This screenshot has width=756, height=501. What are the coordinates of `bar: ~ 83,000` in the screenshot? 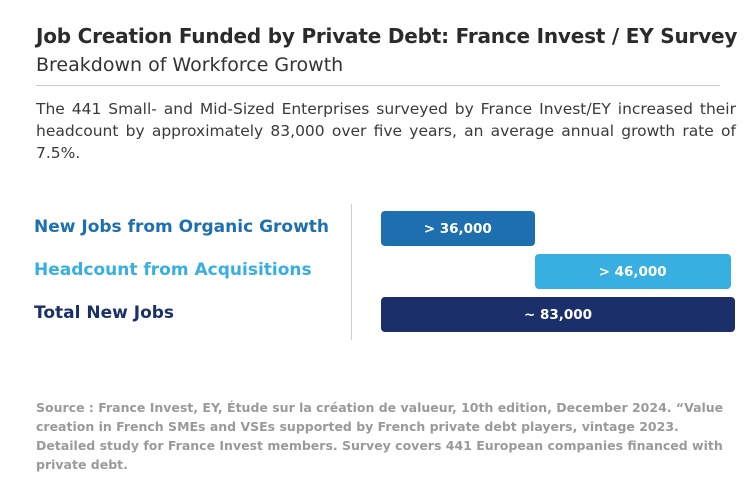 It's located at (558, 314).